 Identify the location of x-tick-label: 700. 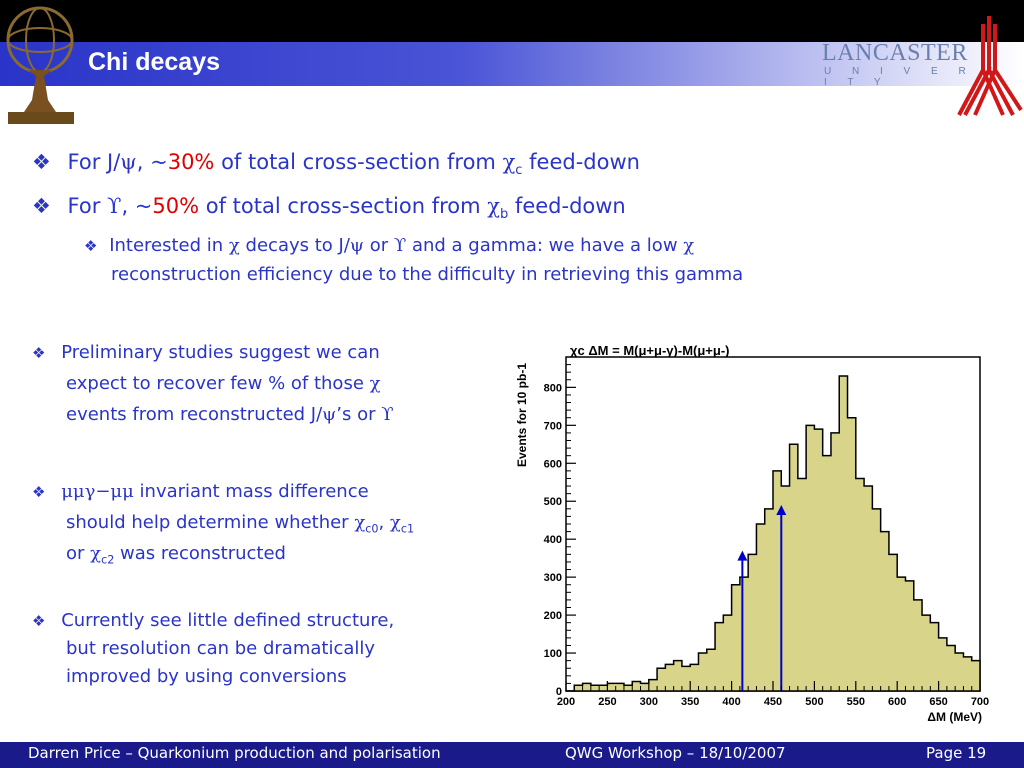
(980, 702).